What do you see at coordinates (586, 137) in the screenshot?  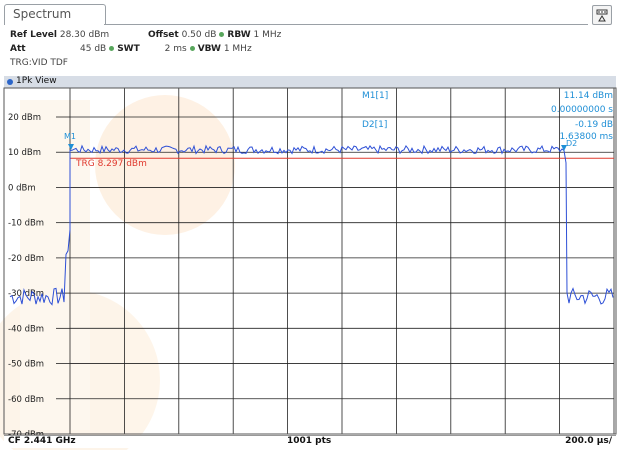 I see `marker-d2-time: 1.63800 ms` at bounding box center [586, 137].